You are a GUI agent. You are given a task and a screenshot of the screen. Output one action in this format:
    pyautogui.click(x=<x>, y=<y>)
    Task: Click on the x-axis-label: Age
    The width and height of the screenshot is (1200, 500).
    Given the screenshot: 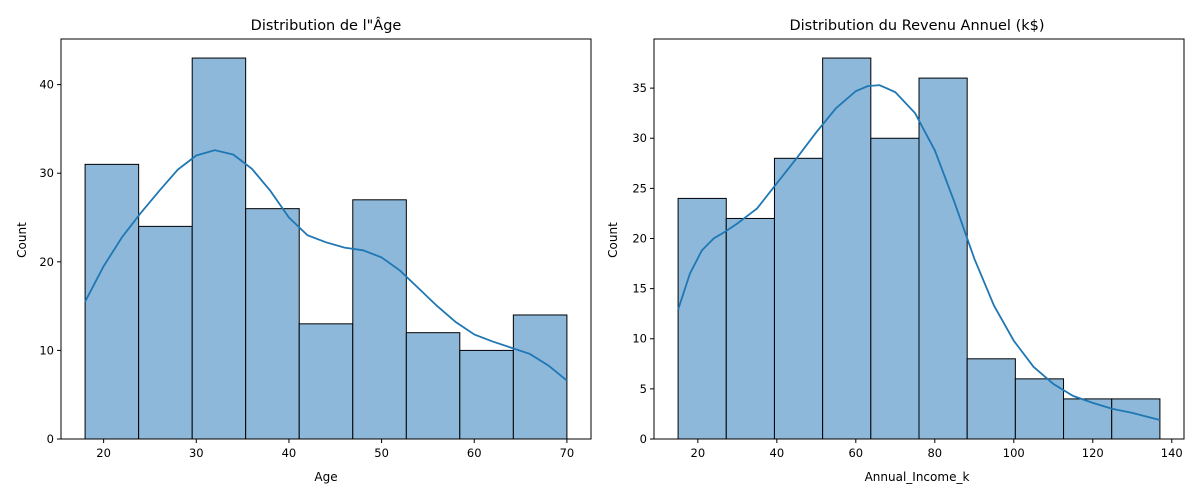 What is the action you would take?
    pyautogui.click(x=325, y=477)
    